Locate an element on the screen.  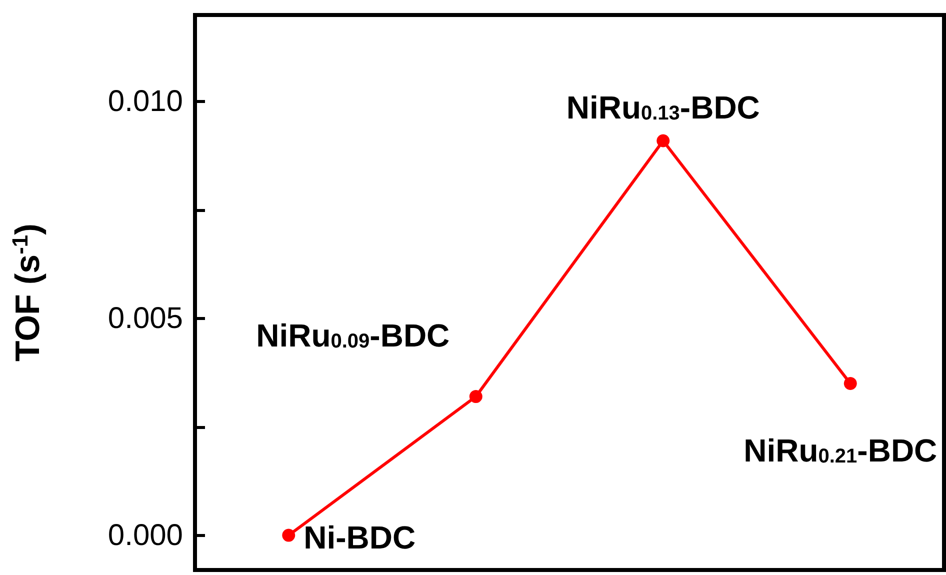
annotation: NiRu0.21-BDC is located at coordinates (841, 450).